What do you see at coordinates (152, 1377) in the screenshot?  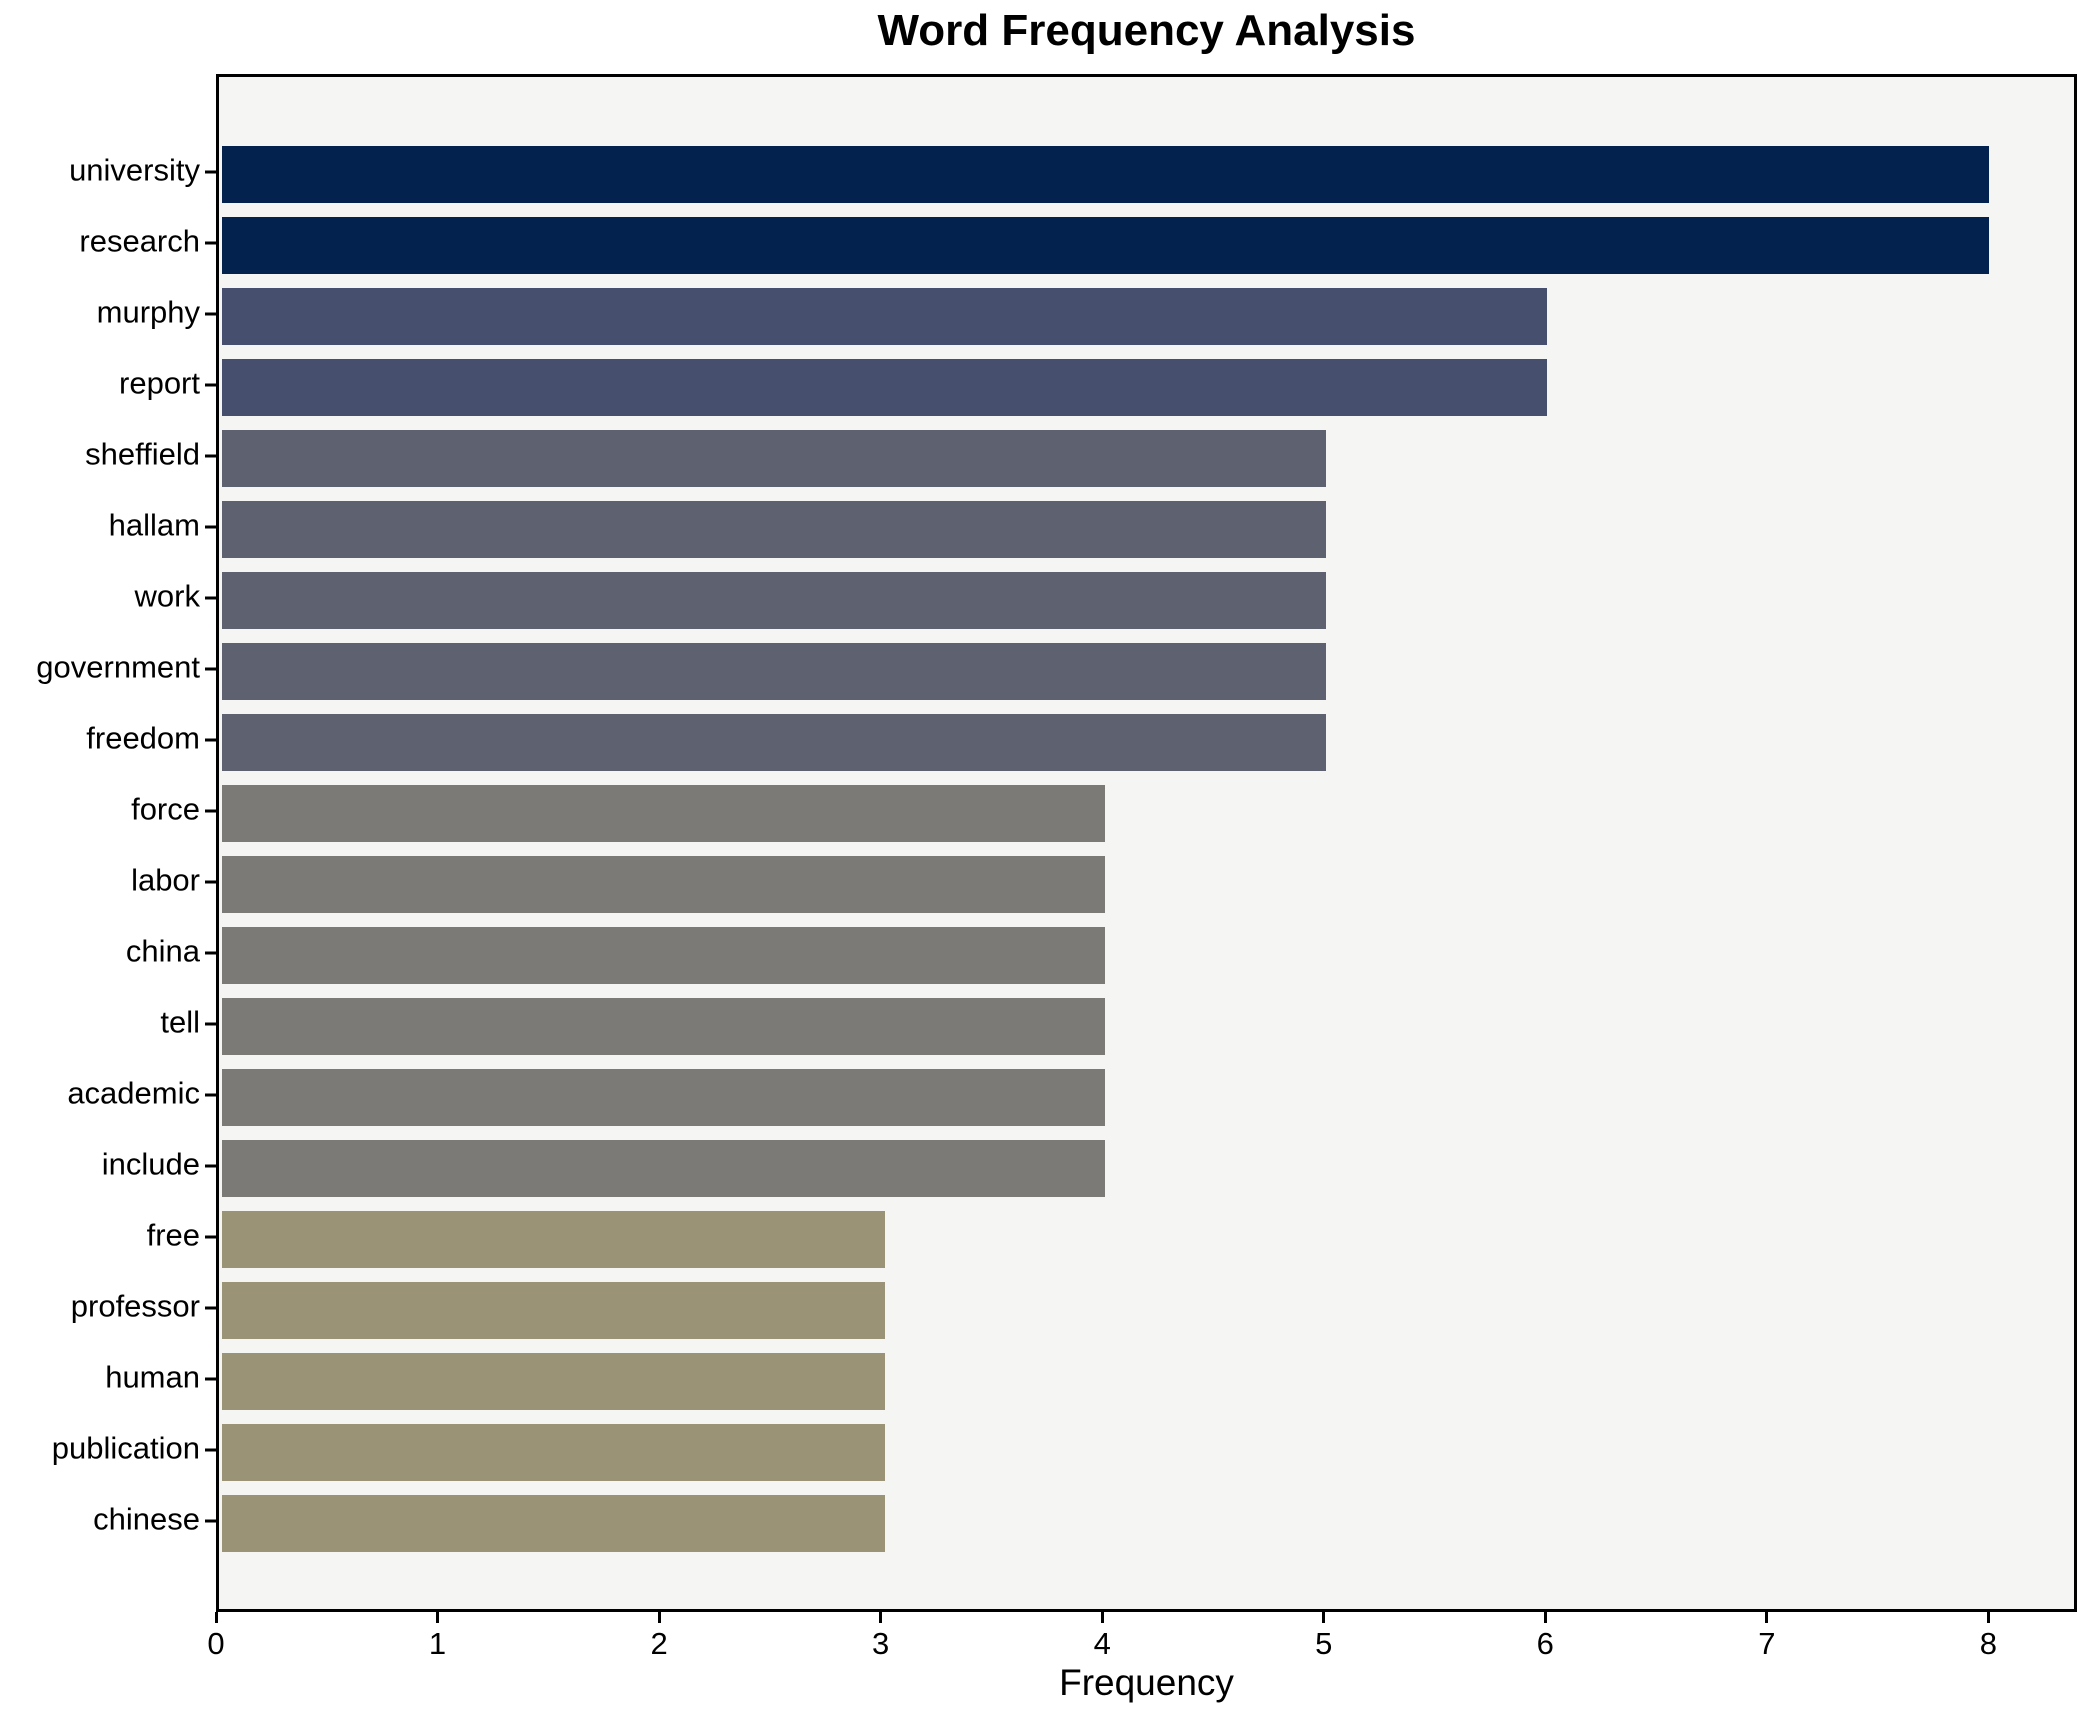 I see `y-tick-label-human: human` at bounding box center [152, 1377].